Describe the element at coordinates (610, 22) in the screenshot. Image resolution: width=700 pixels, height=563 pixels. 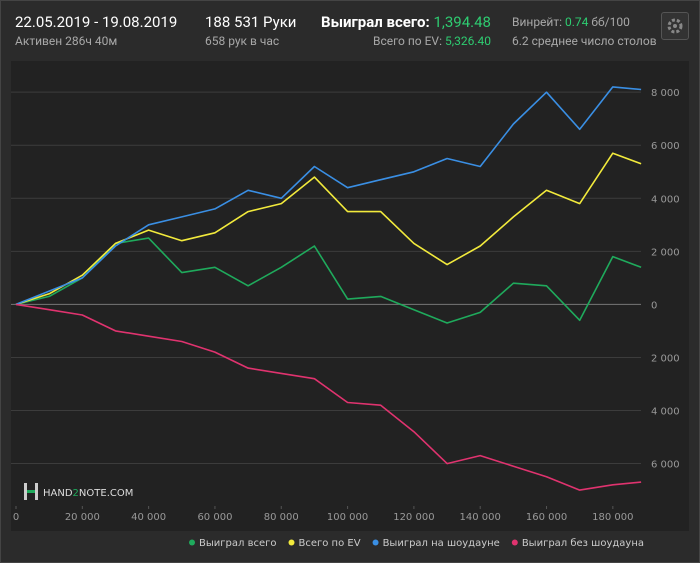
I see `winrate-unit: бб/100` at that location.